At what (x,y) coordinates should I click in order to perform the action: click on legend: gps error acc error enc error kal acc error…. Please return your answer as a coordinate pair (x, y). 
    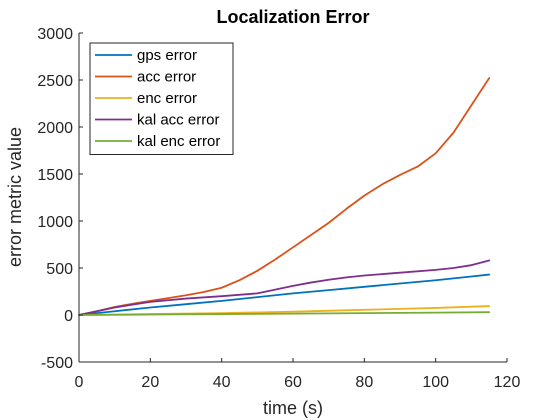
    Looking at the image, I should click on (161, 98).